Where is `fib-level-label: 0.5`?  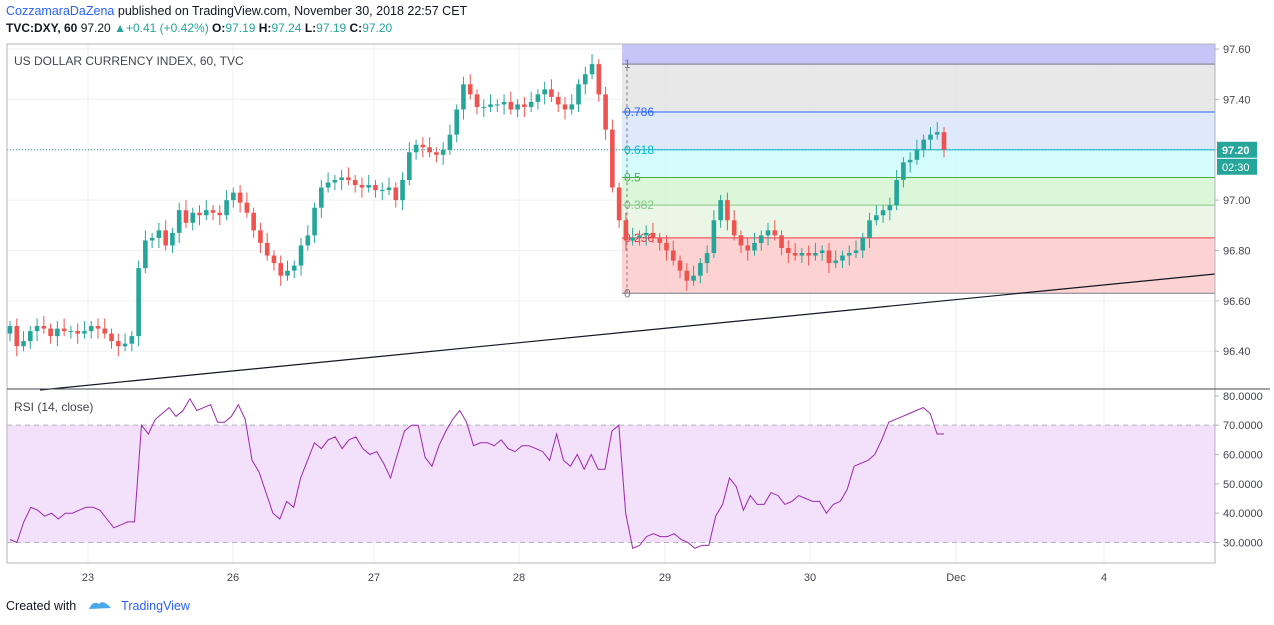 fib-level-label: 0.5 is located at coordinates (632, 177).